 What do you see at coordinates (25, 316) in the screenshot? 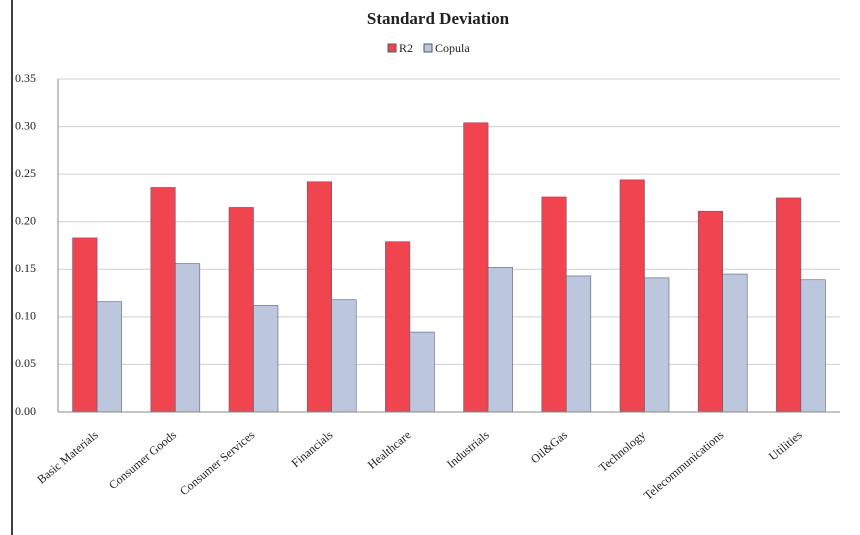
I see `y-tick-label: 0.10` at bounding box center [25, 316].